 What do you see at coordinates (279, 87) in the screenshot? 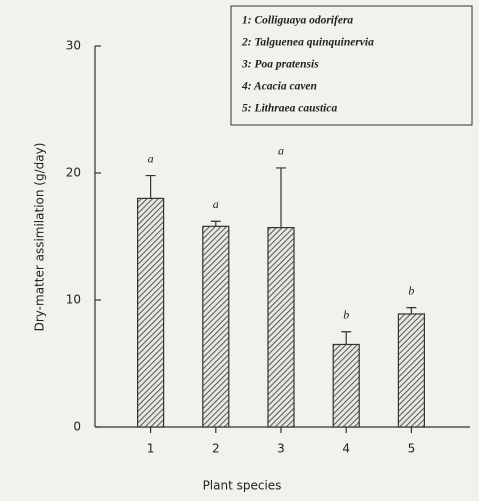
I see `legend-entry: 4: Acacia caven` at bounding box center [279, 87].